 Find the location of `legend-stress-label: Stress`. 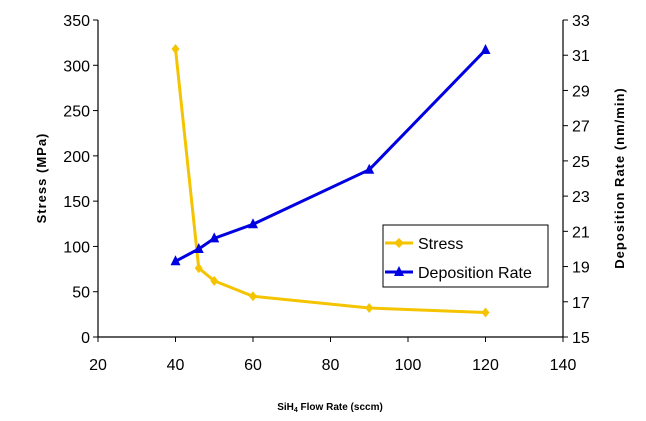

legend-stress-label: Stress is located at coordinates (440, 244).